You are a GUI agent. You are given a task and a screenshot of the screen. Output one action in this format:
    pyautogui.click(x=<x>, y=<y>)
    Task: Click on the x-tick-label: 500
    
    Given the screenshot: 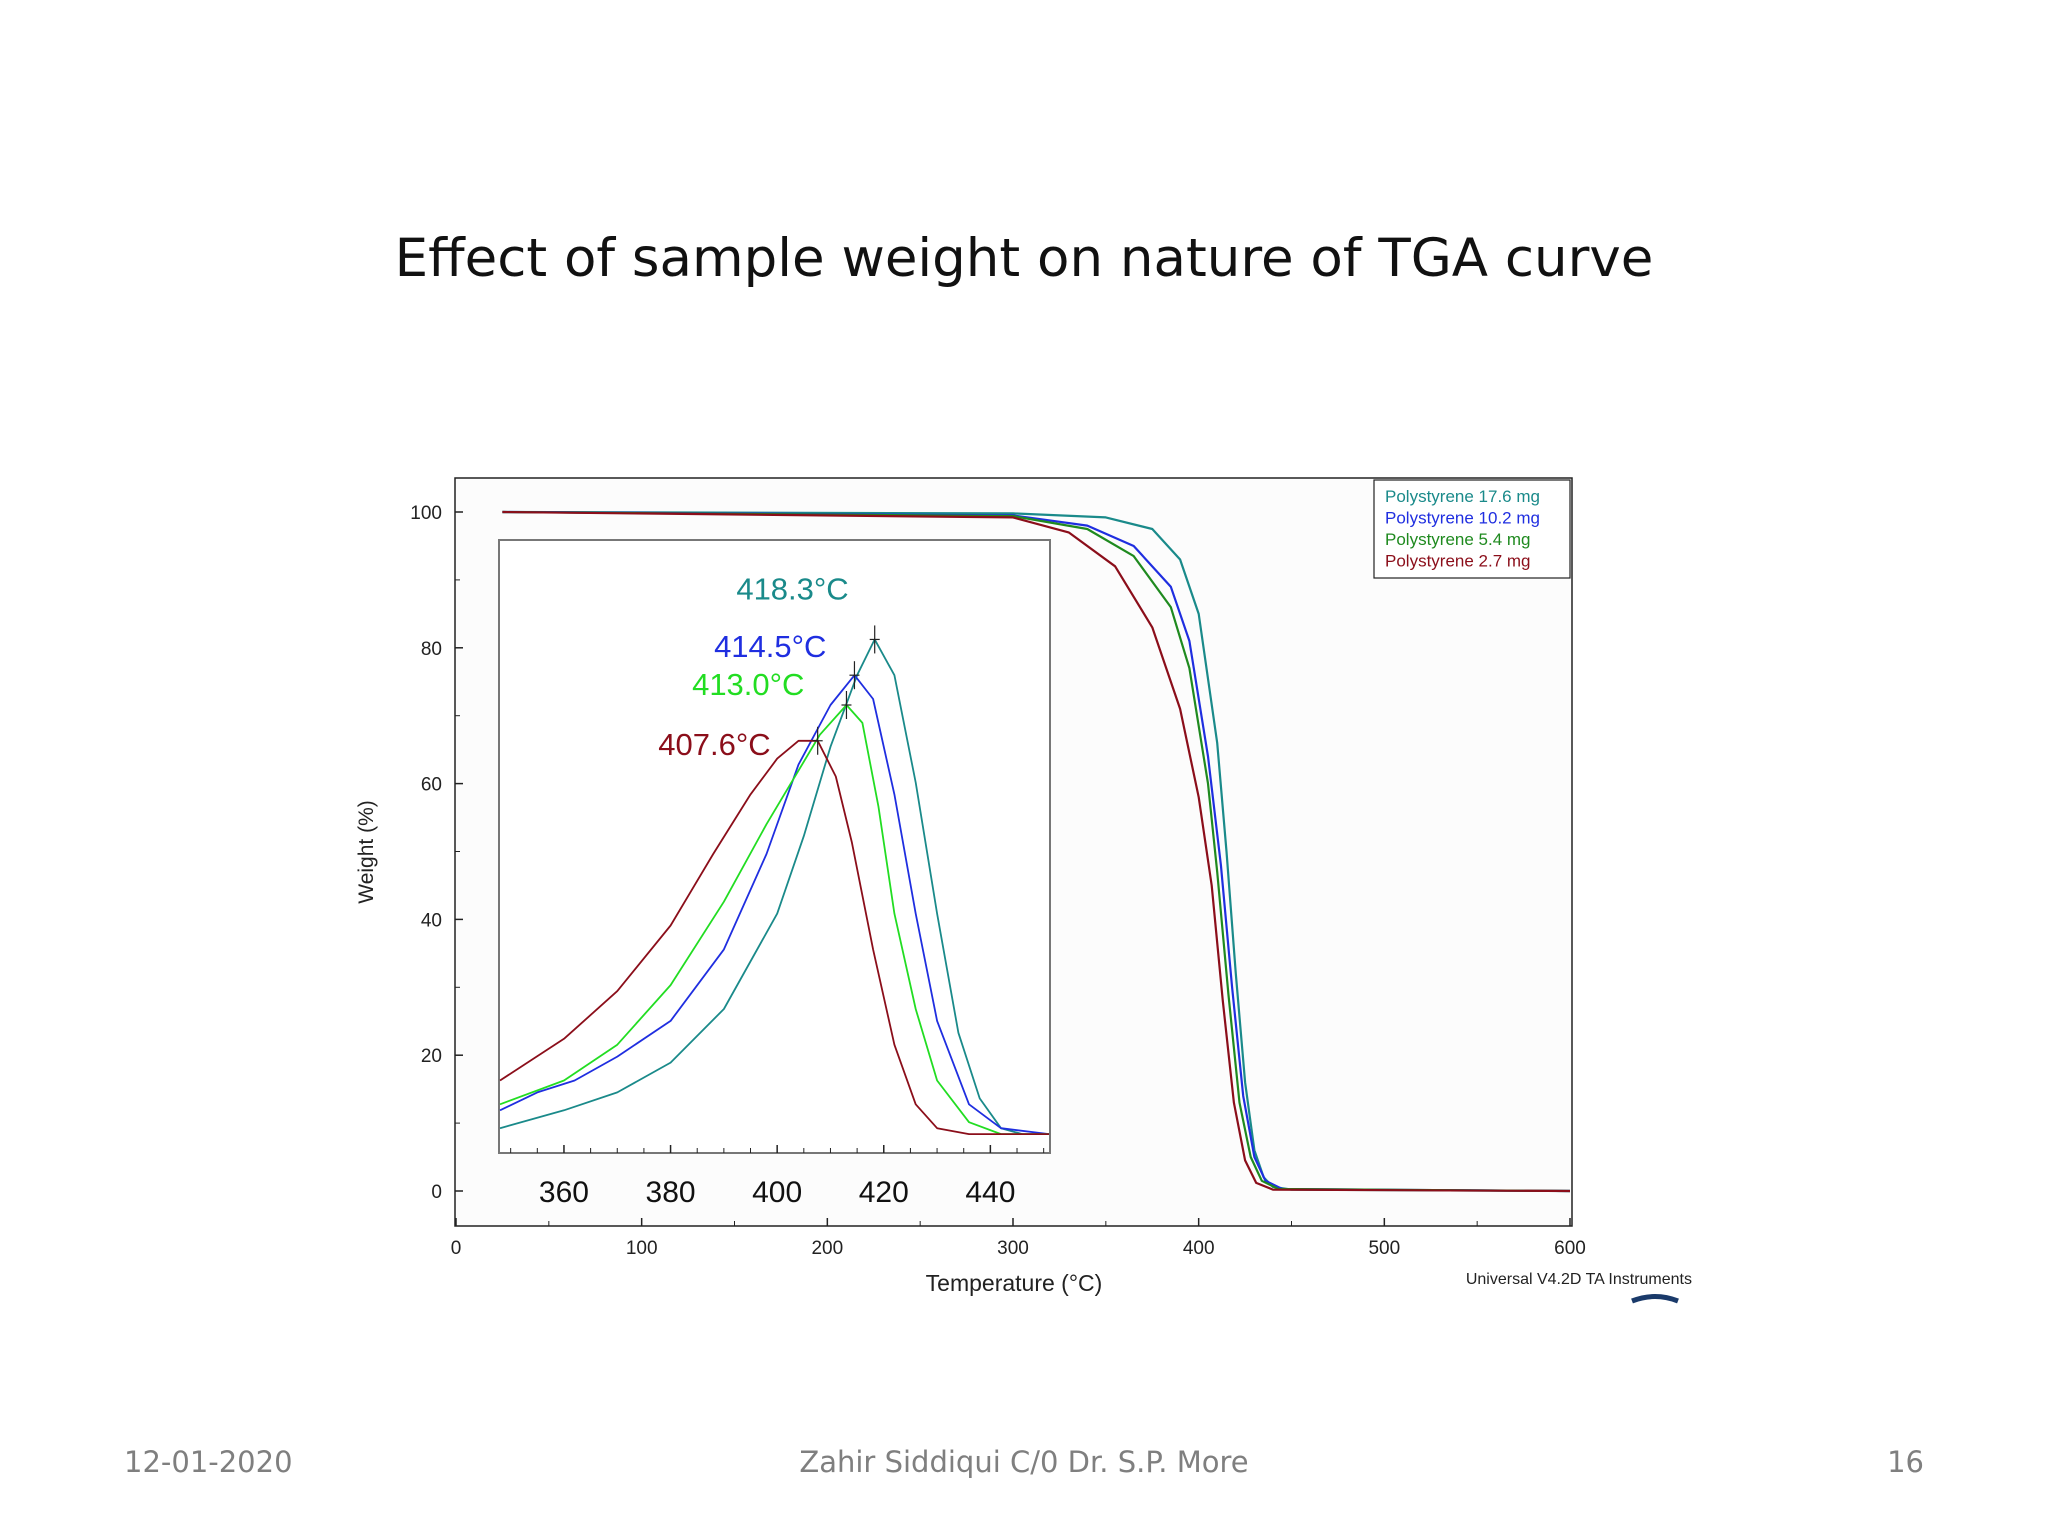 What is the action you would take?
    pyautogui.click(x=1384, y=1248)
    